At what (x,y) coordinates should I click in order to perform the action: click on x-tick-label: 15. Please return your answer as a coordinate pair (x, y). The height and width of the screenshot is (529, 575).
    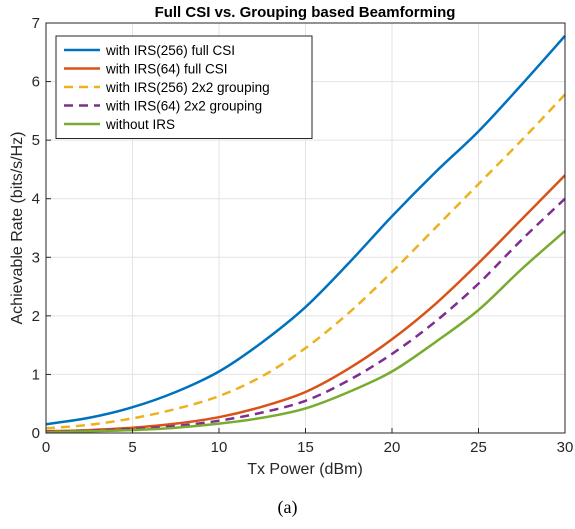
    Looking at the image, I should click on (305, 447).